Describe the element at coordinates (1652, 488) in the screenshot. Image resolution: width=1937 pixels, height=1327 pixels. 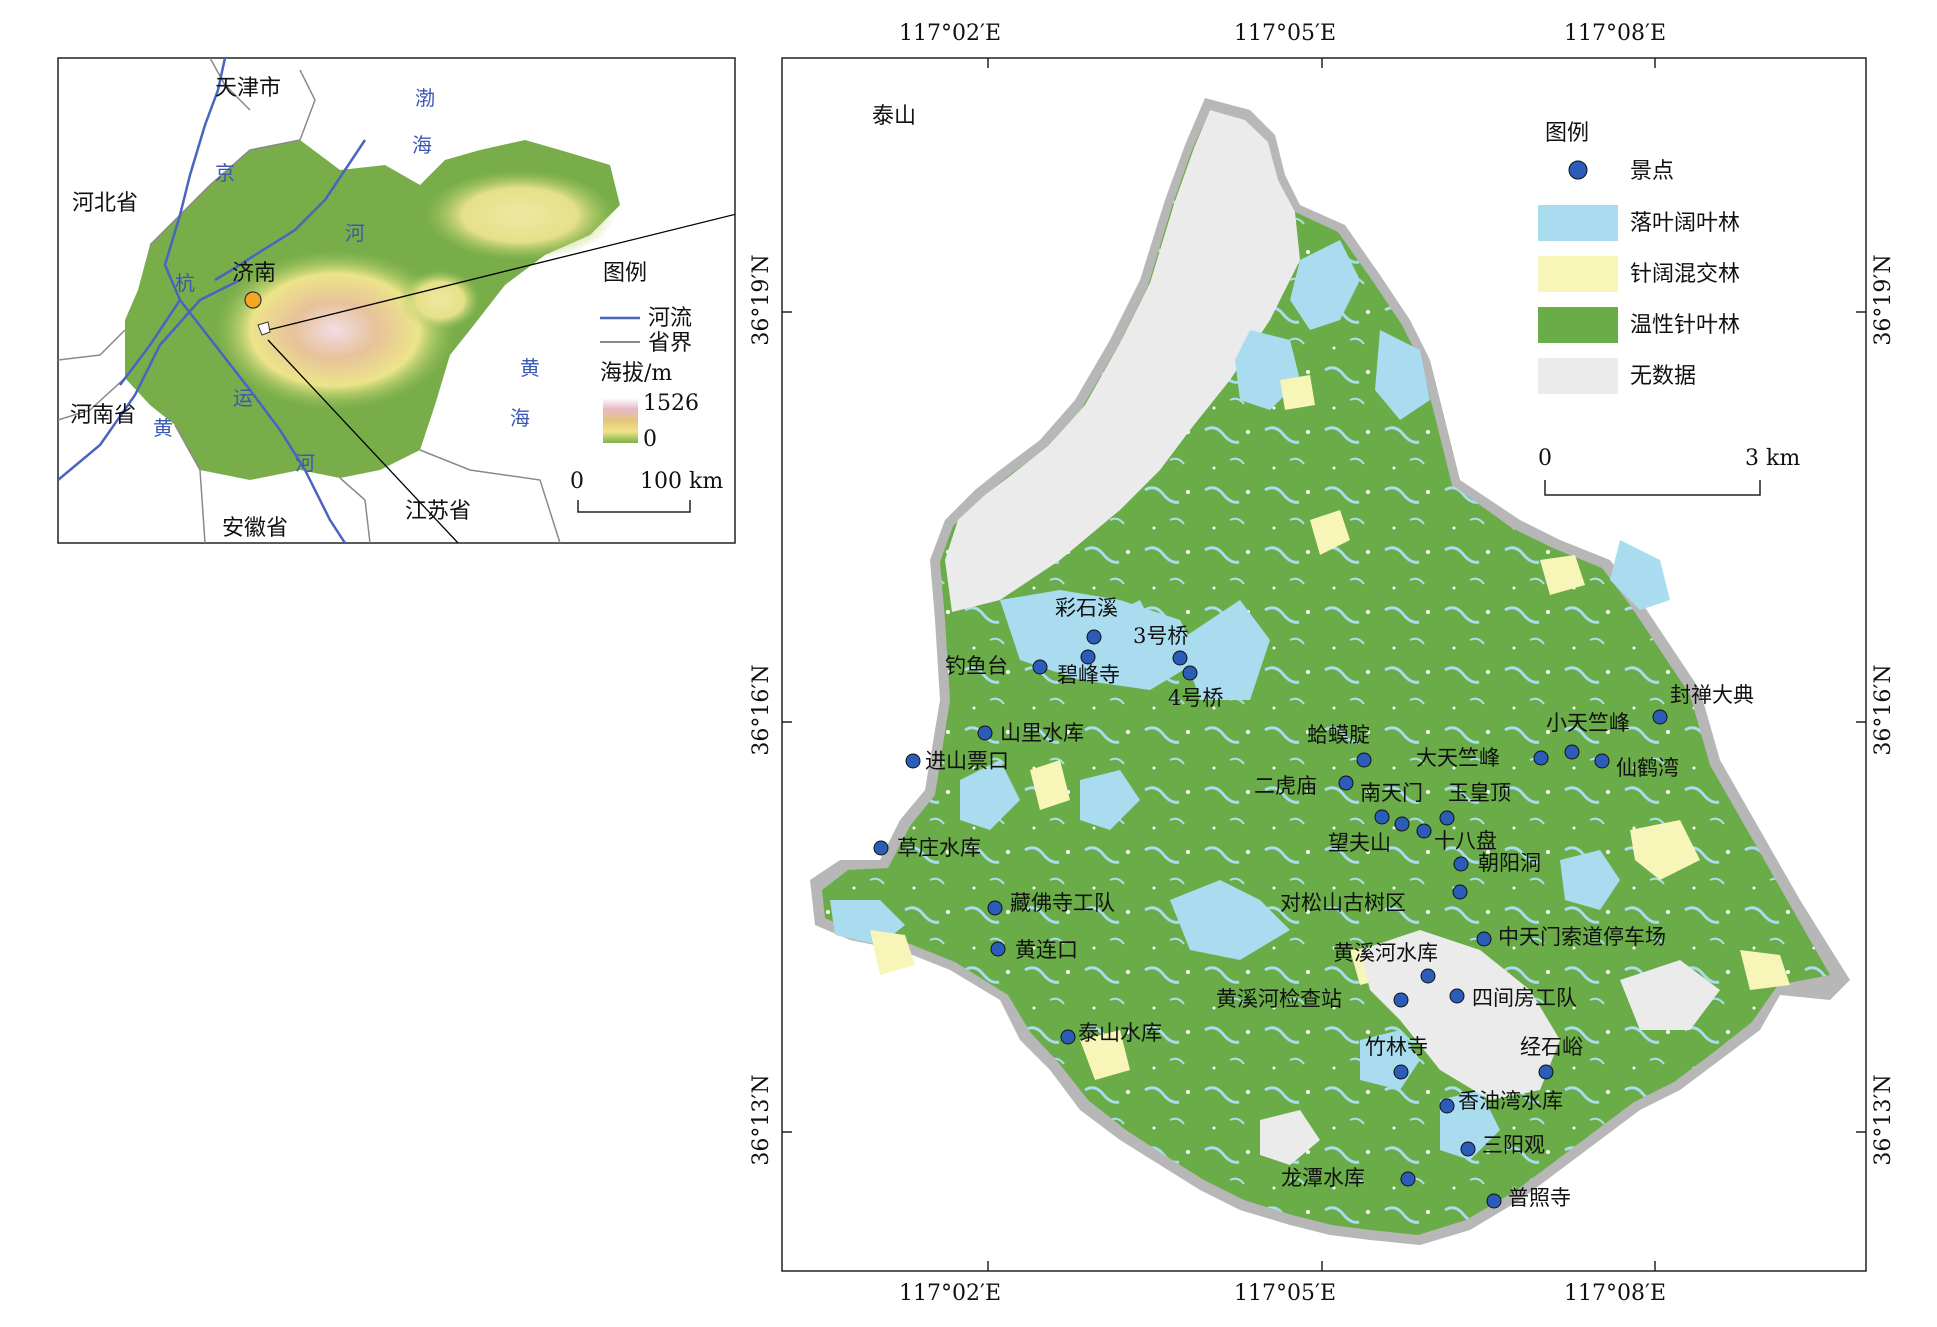
I see `main-scale-bar` at that location.